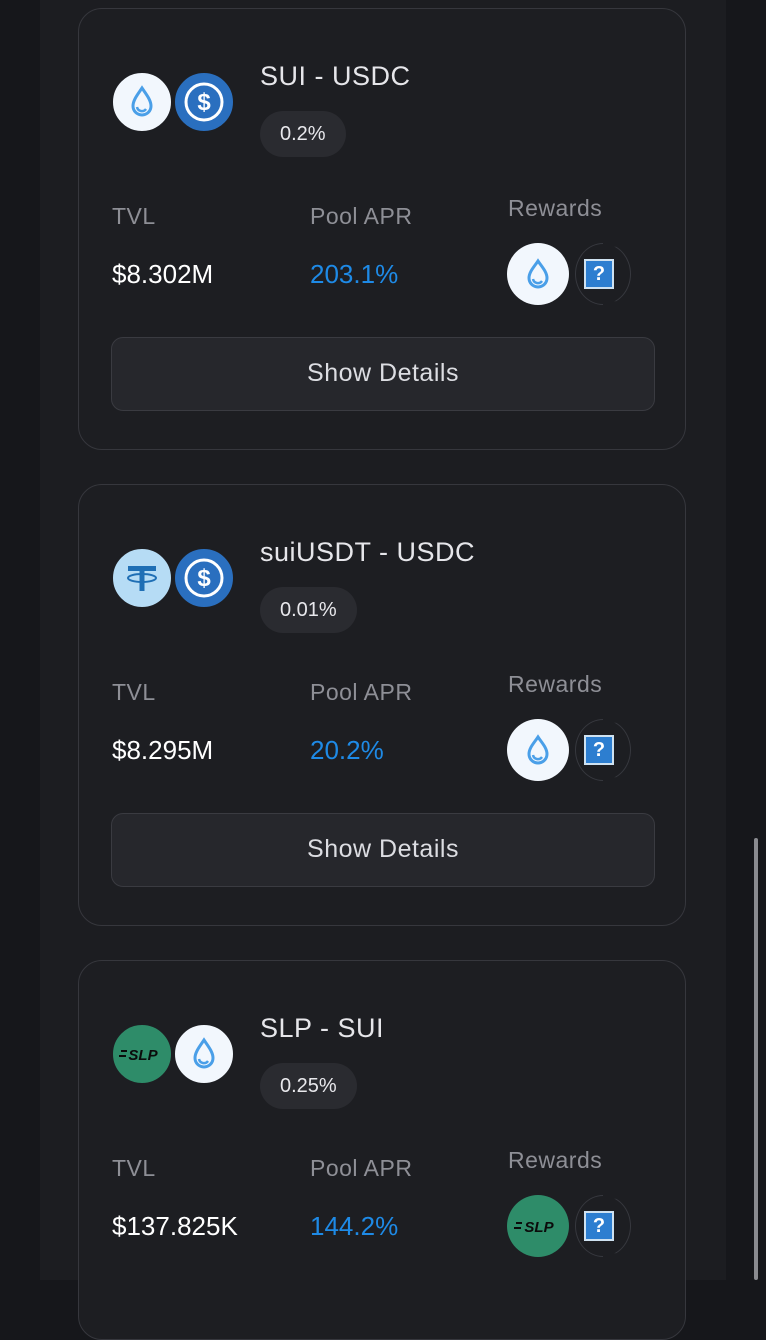 Image resolution: width=766 pixels, height=1340 pixels. What do you see at coordinates (163, 274) in the screenshot?
I see `tvl-value: $8.302M` at bounding box center [163, 274].